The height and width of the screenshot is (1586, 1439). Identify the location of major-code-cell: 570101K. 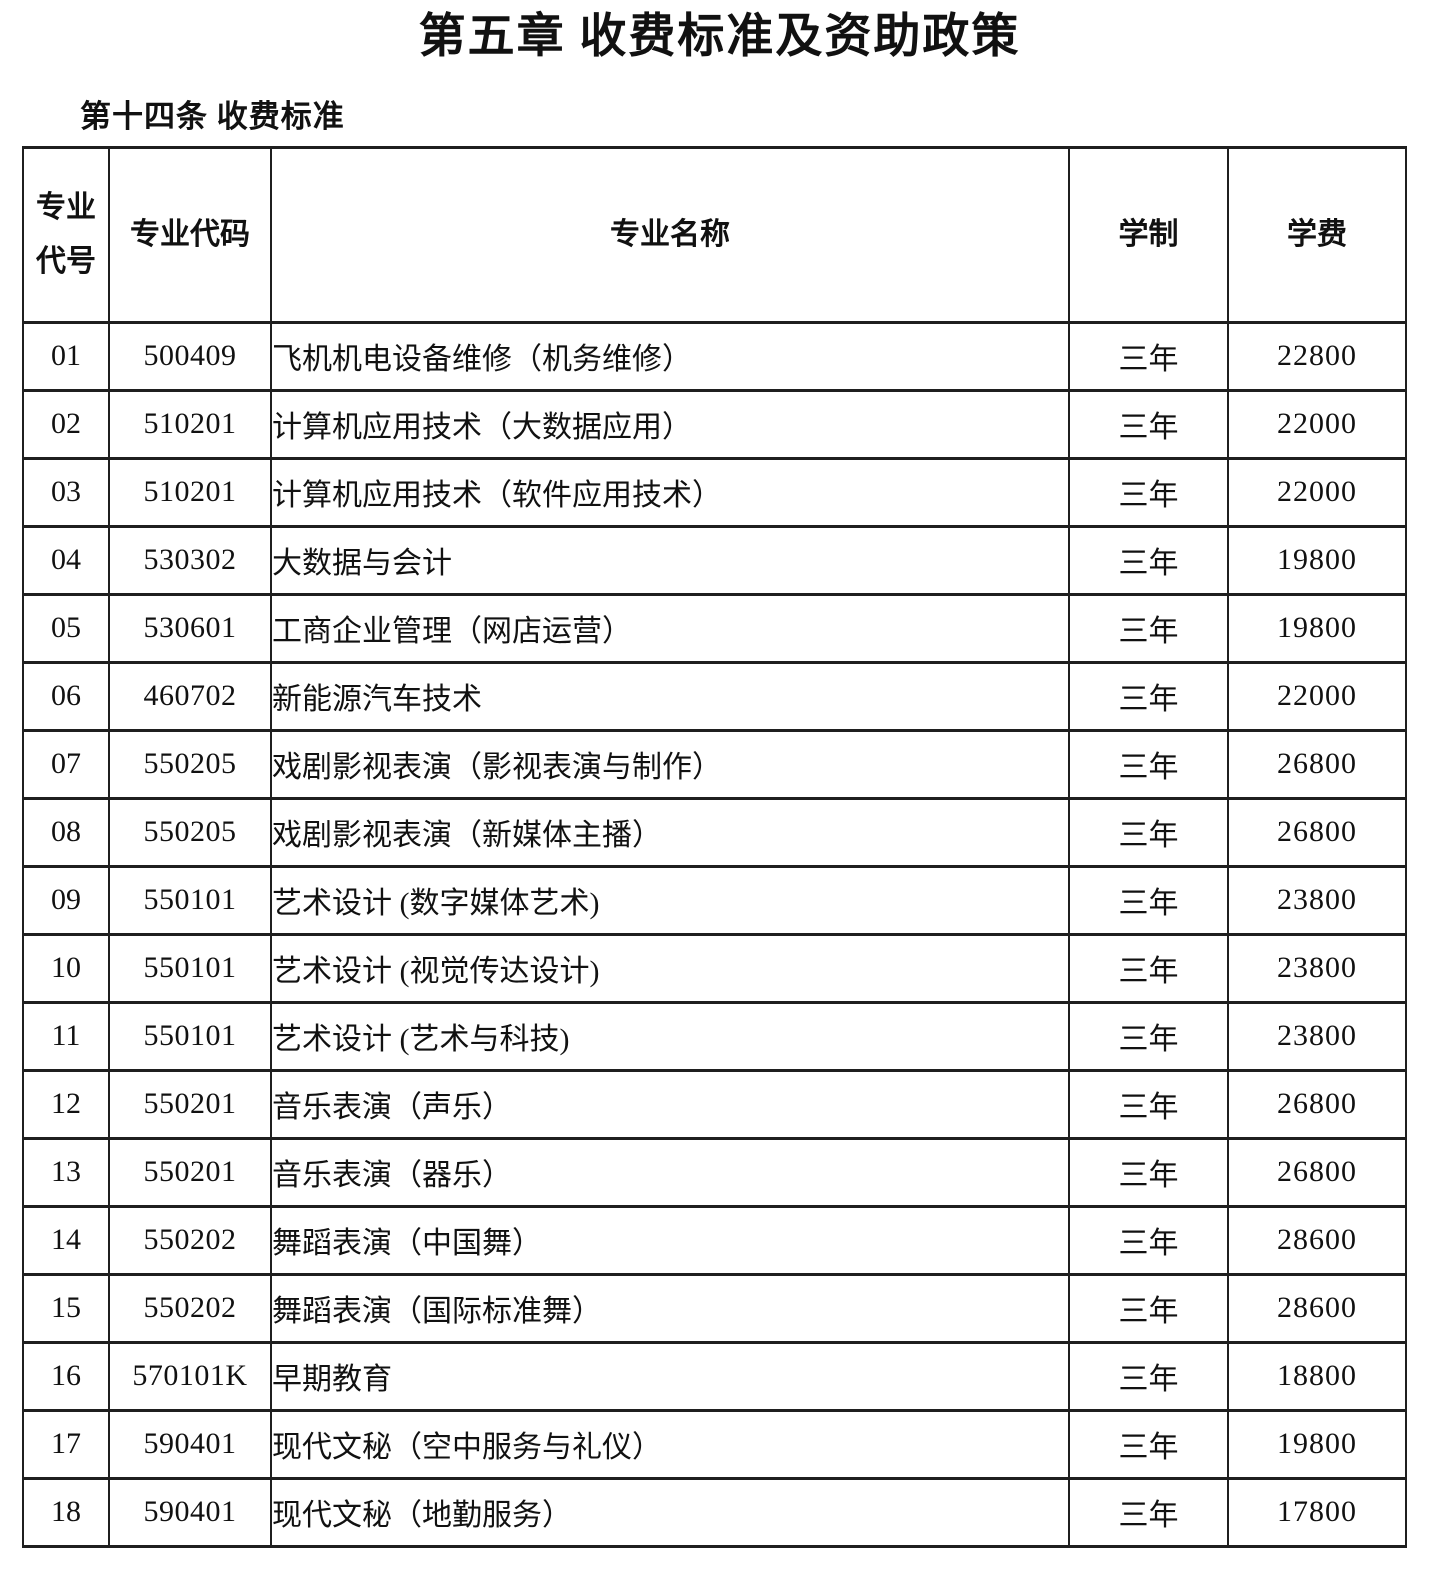
(190, 1376).